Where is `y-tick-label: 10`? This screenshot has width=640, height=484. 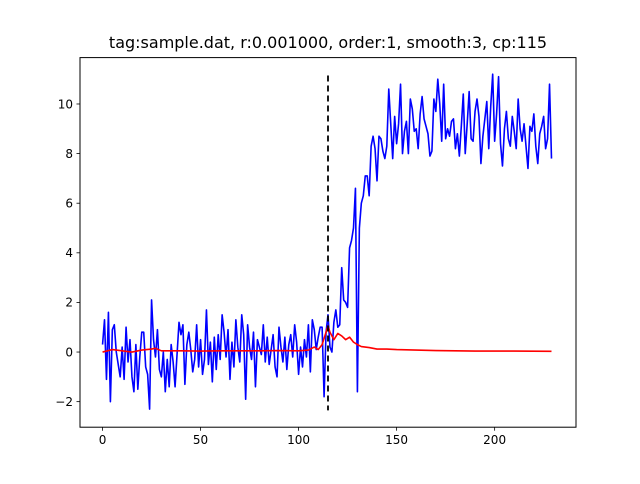 y-tick-label: 10 is located at coordinates (65, 104).